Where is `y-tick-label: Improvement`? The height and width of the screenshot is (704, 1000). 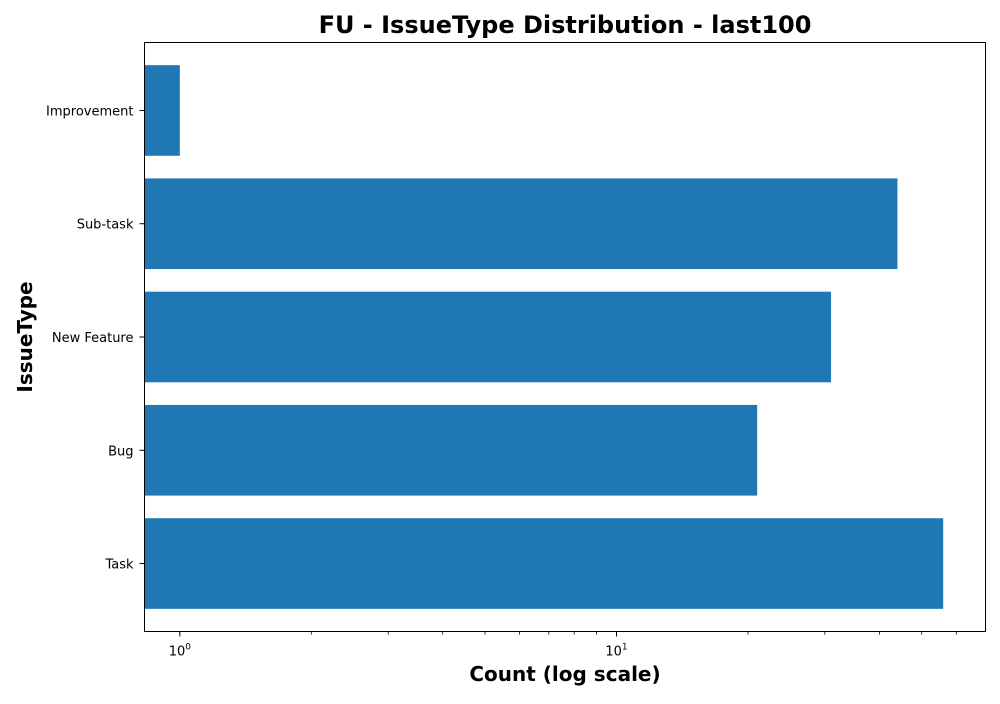 y-tick-label: Improvement is located at coordinates (89, 111).